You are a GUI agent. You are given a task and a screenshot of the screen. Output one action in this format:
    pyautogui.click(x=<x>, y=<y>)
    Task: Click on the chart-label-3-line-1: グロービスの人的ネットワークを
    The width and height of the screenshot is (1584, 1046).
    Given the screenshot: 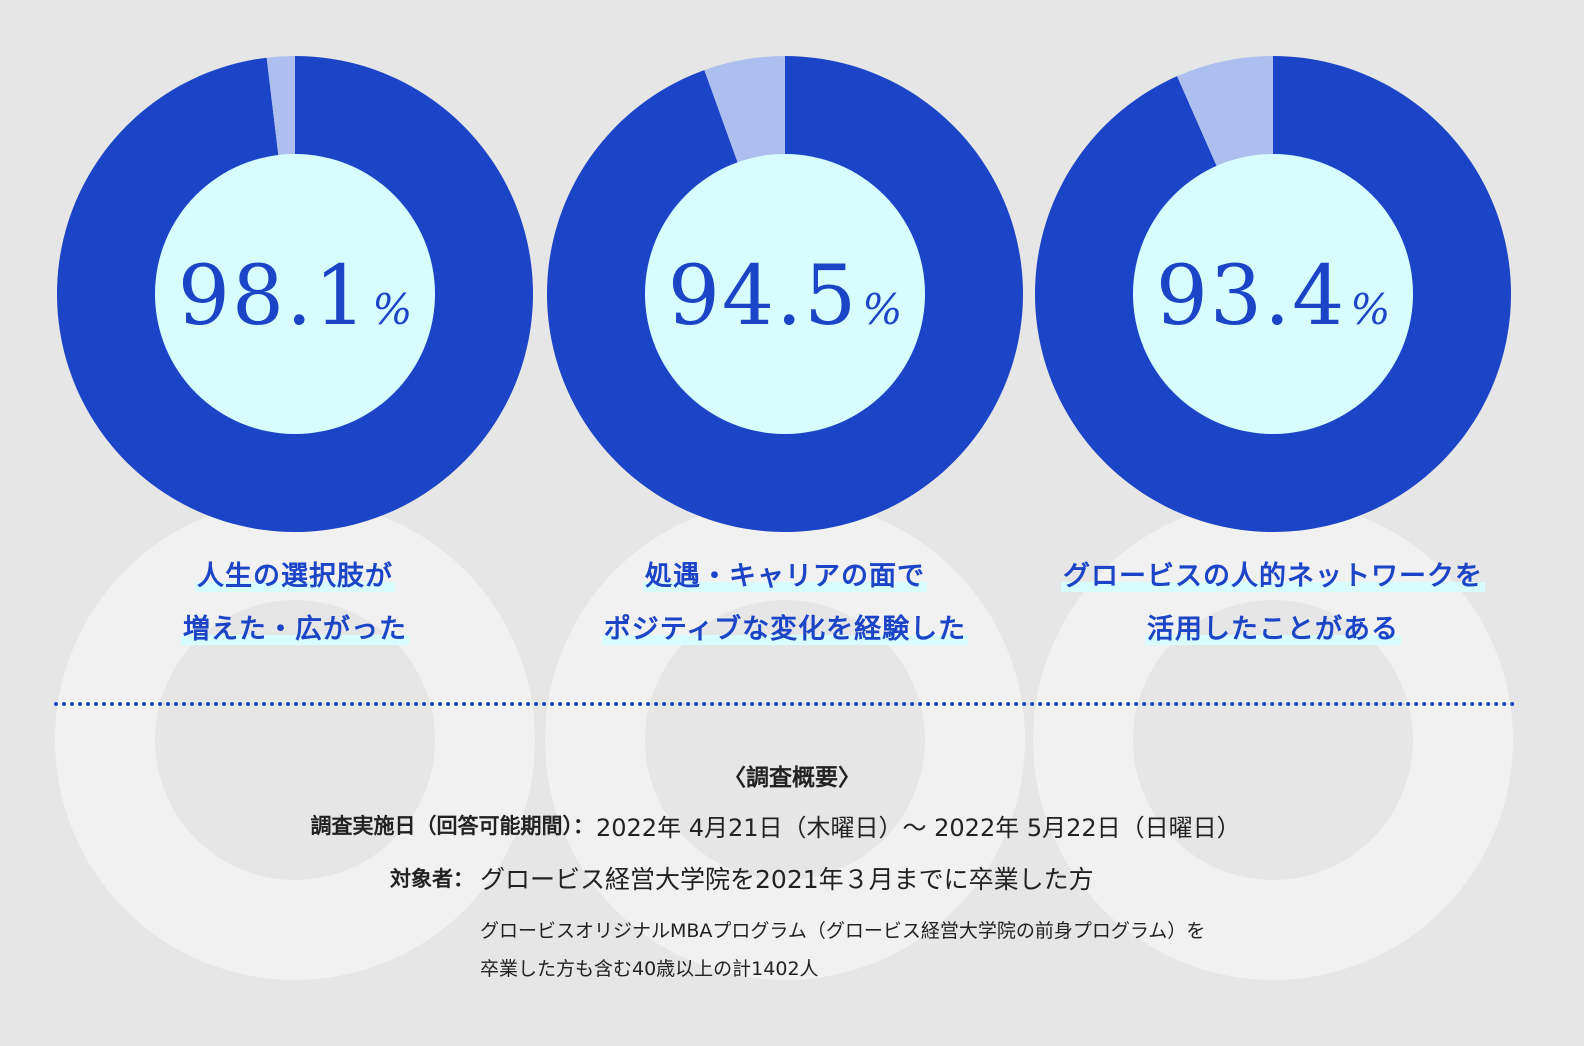 What is the action you would take?
    pyautogui.click(x=1273, y=576)
    